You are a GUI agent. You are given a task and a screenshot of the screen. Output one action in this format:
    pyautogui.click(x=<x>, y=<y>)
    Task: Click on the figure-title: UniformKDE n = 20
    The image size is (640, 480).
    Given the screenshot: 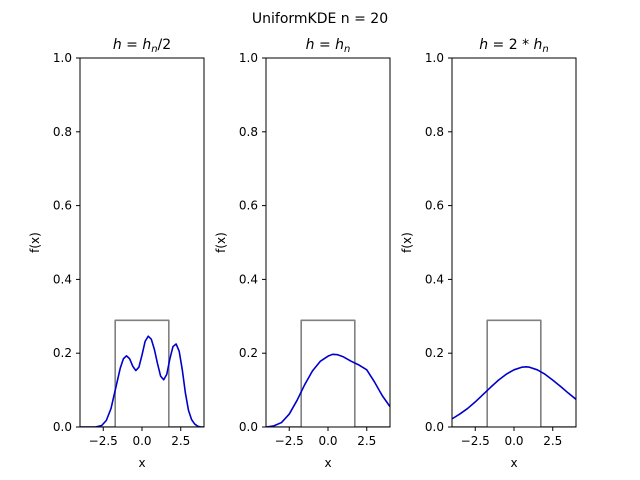 What is the action you would take?
    pyautogui.click(x=320, y=19)
    